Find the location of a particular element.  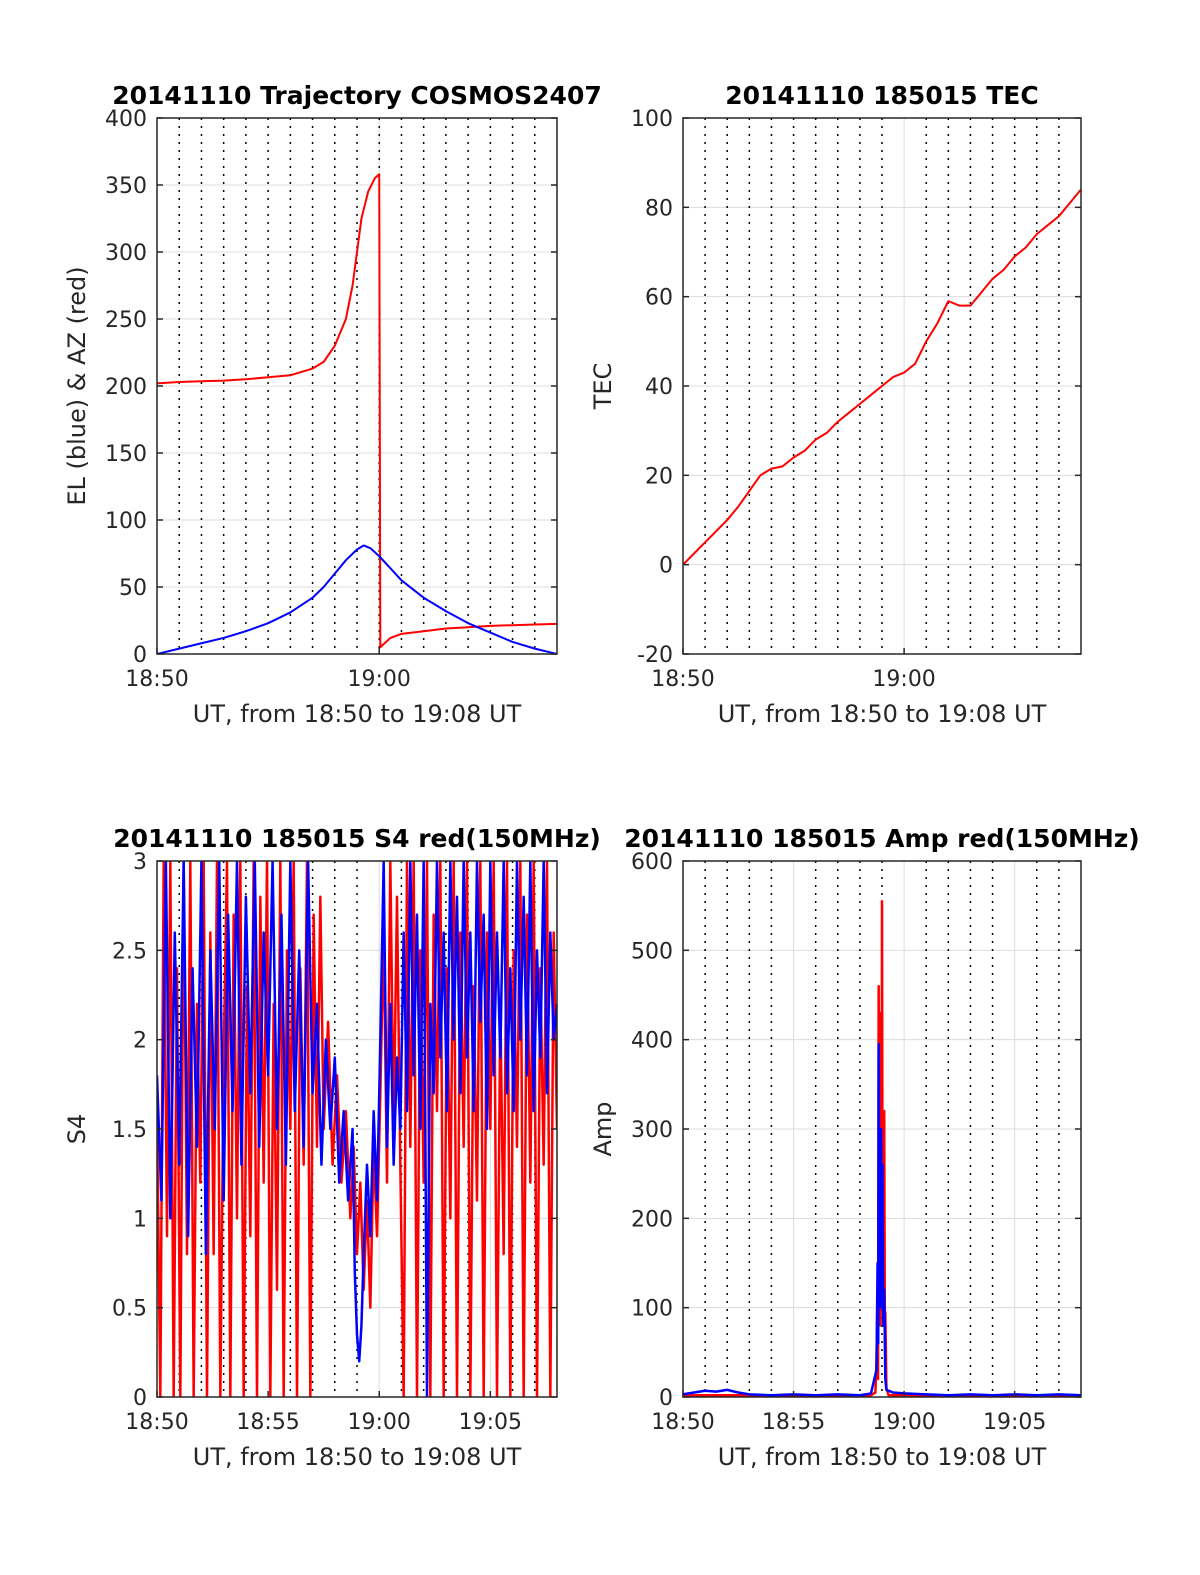

y-tick-label: -20 is located at coordinates (655, 655).